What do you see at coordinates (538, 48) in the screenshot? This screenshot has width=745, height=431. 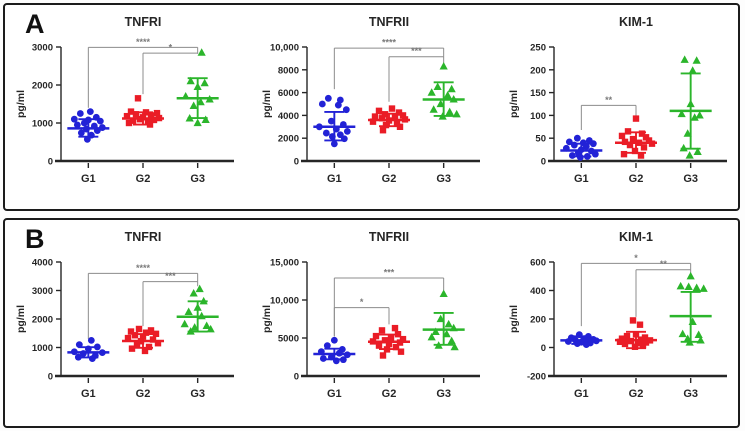 I see `y-tick-label: 250` at bounding box center [538, 48].